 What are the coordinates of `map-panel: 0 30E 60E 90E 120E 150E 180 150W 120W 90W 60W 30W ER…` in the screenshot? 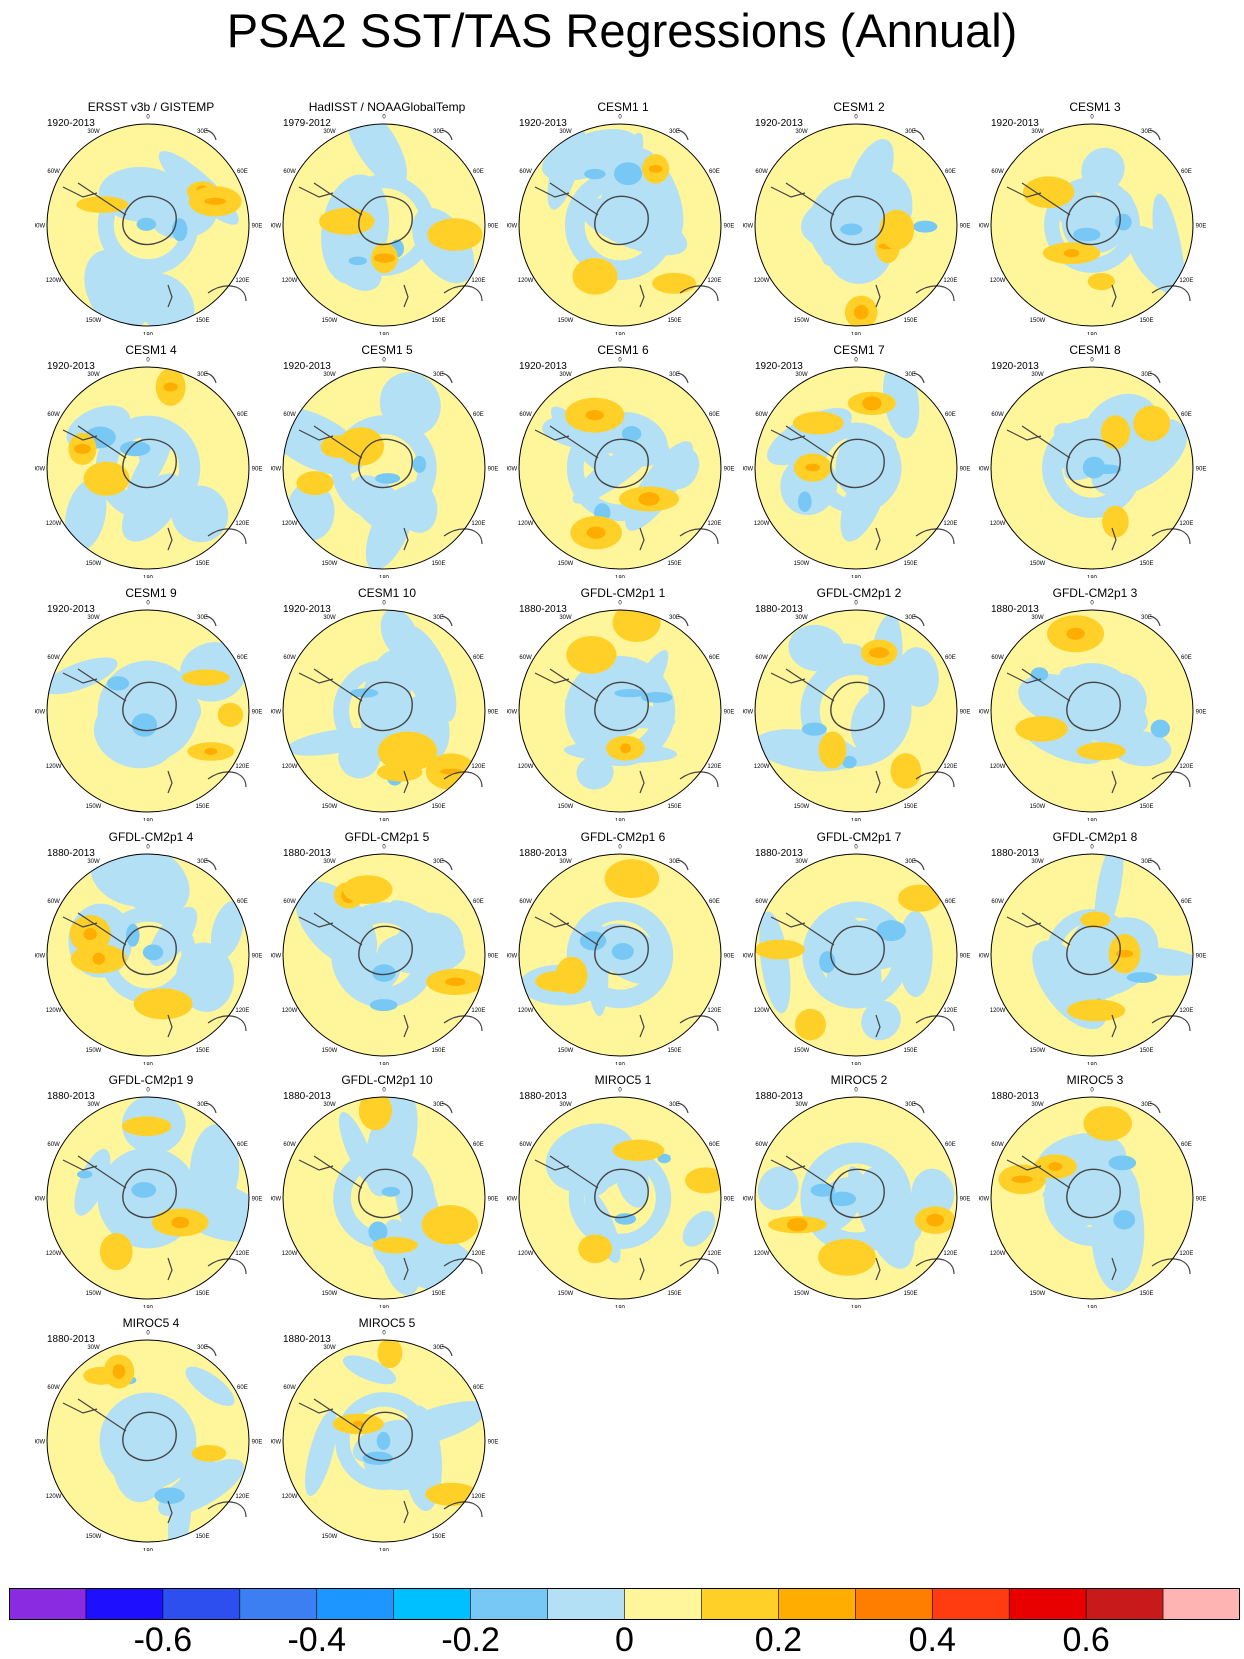 It's located at (151, 217).